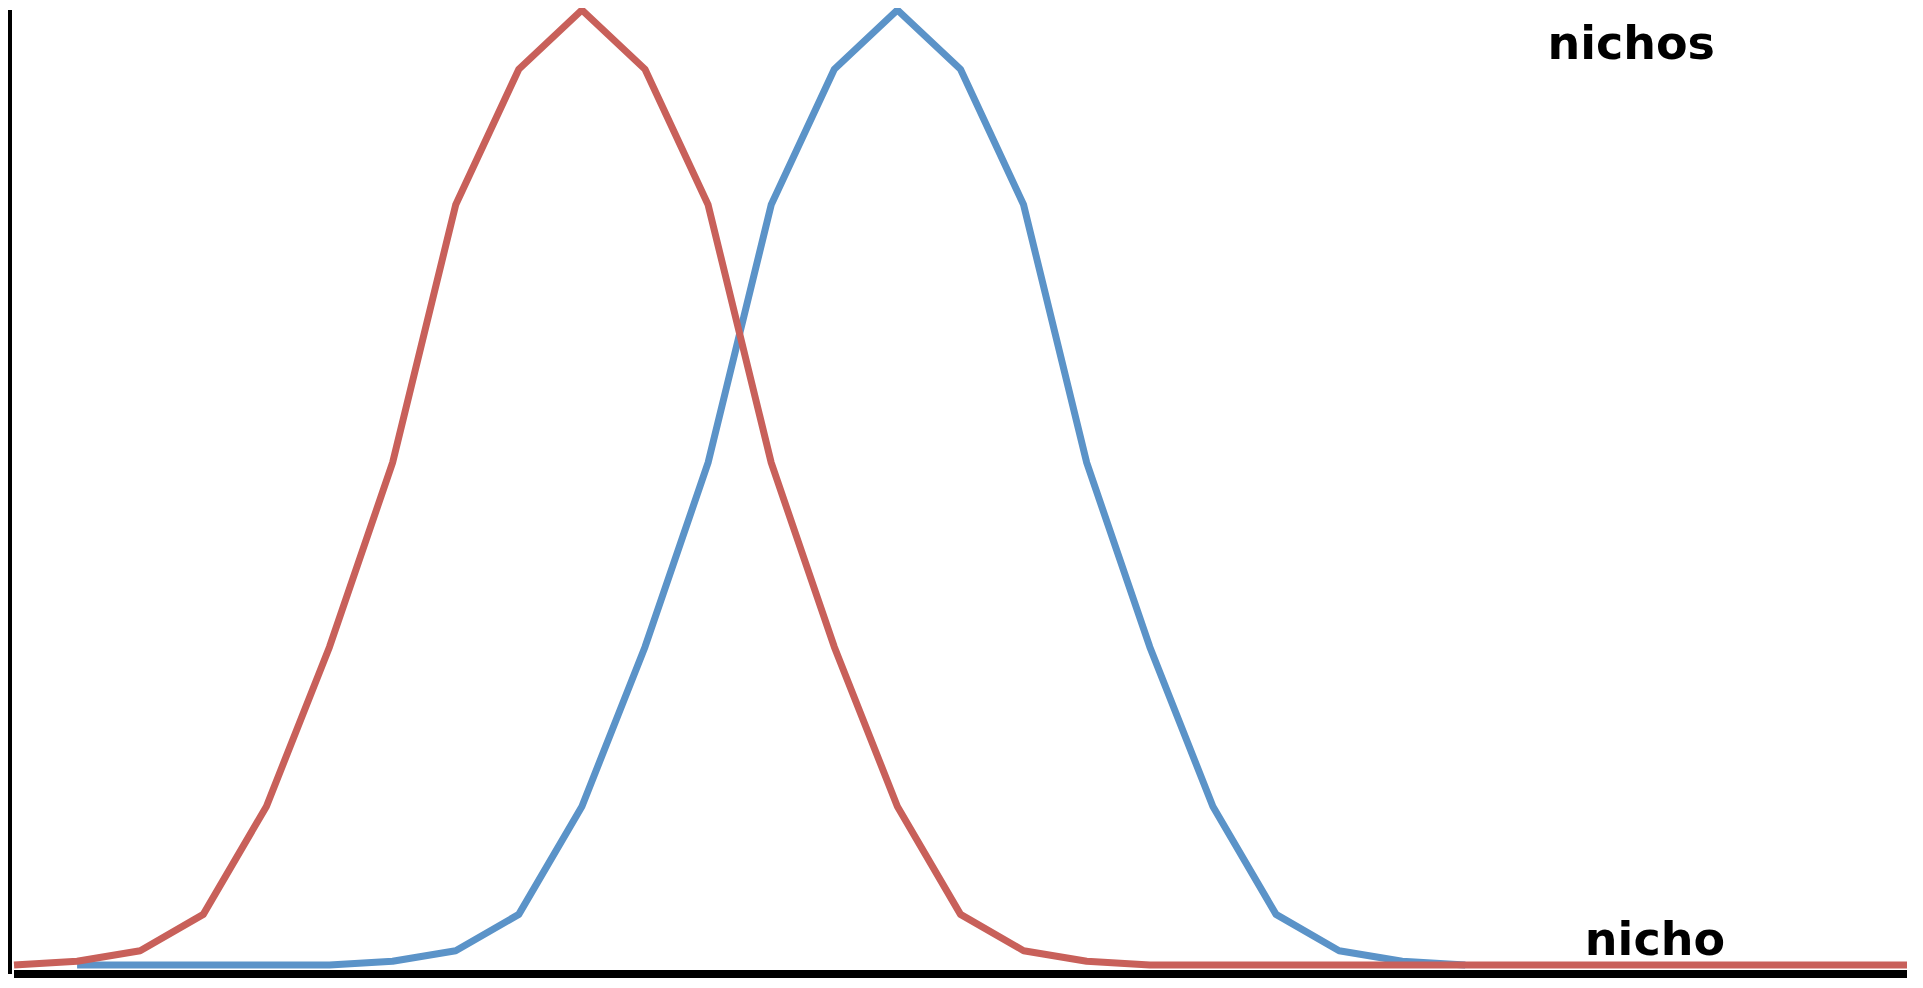 This screenshot has height=988, width=1923. Describe the element at coordinates (1654, 939) in the screenshot. I see `annotation: nicho` at that location.